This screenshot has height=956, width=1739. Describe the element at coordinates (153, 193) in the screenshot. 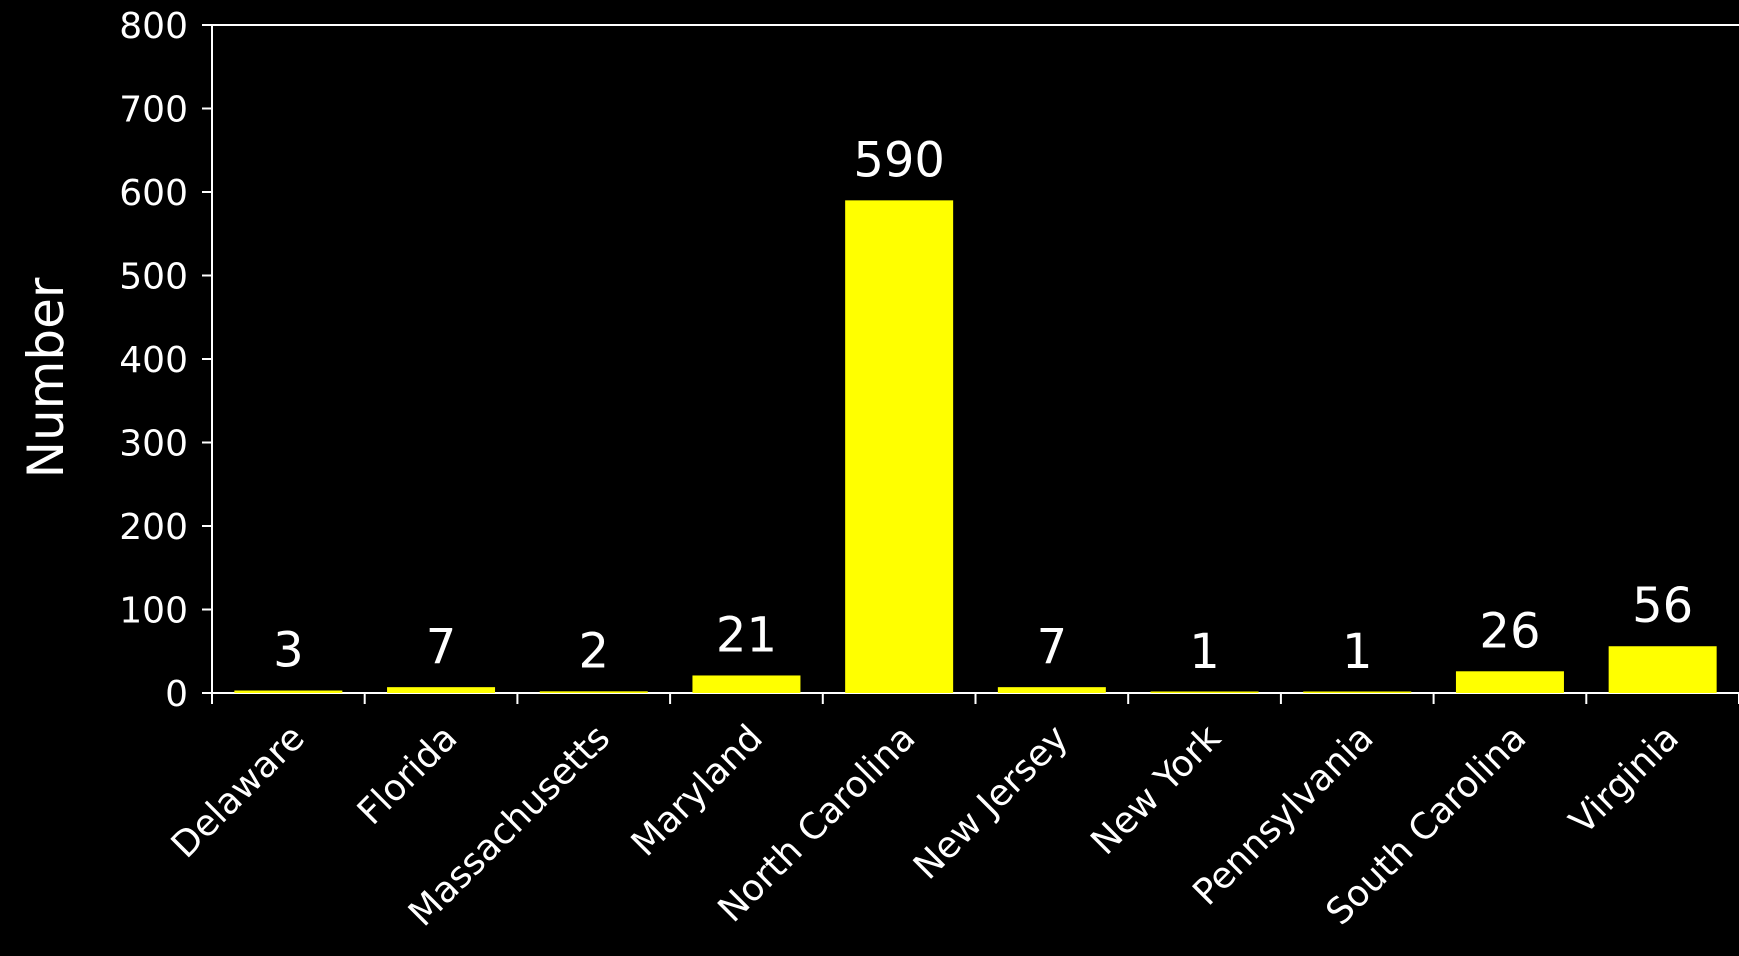

I see `y-tick-label: 600` at that location.